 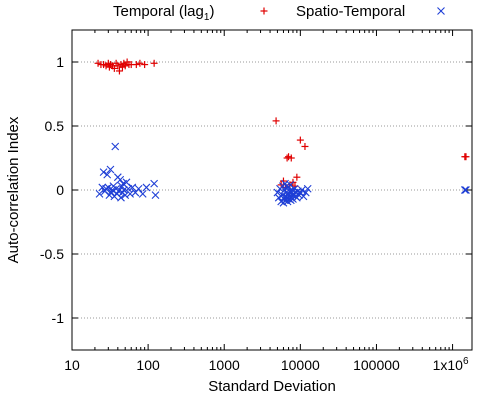 I want to click on x-tick-label: 1000, so click(x=224, y=365).